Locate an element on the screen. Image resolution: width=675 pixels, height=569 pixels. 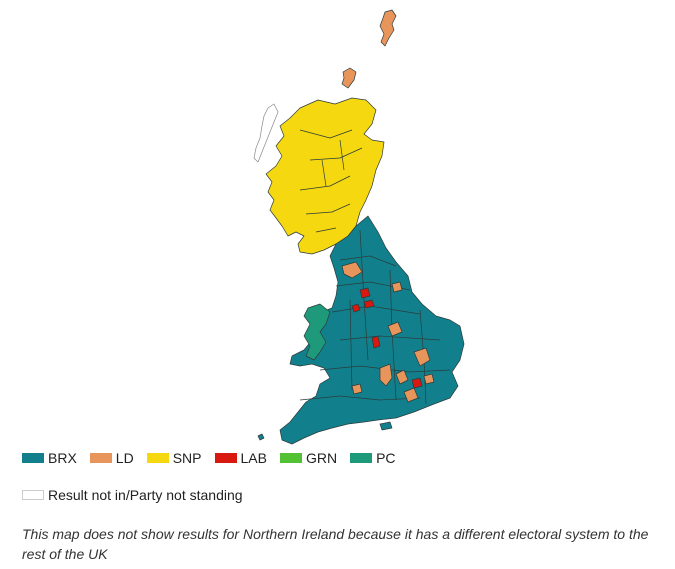
legend-item-ld: LD is located at coordinates (111, 458).